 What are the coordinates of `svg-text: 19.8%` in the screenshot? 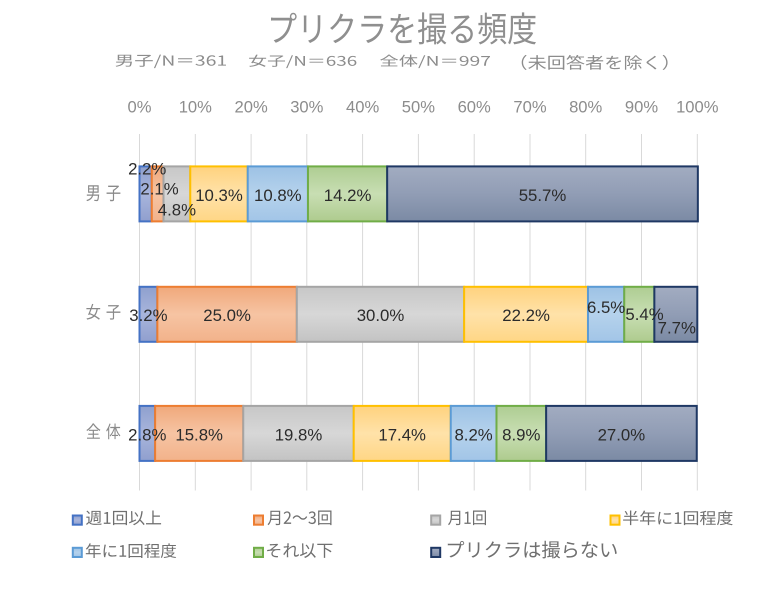 It's located at (299, 435).